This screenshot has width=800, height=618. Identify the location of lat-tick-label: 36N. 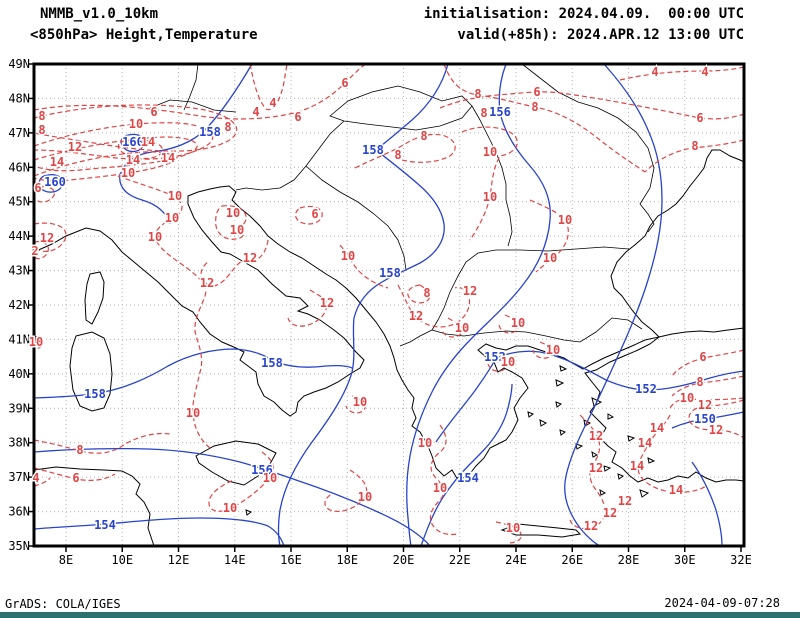
(19, 512).